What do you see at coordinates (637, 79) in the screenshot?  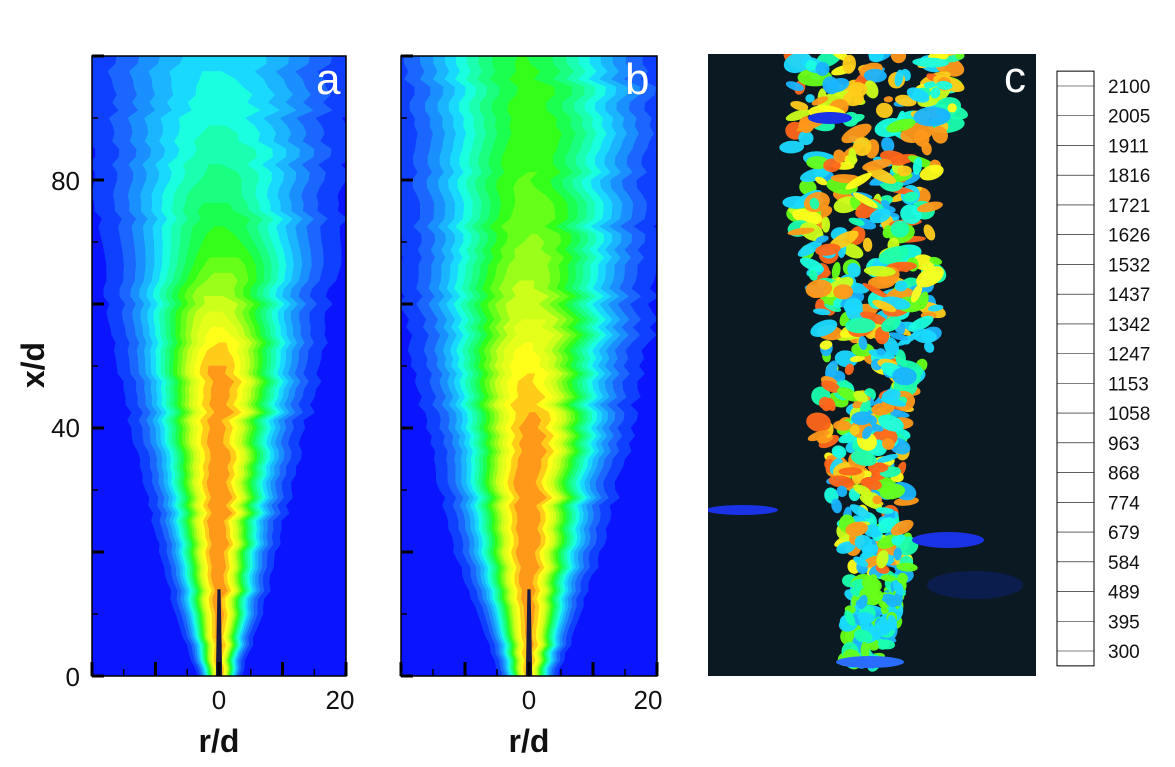 I see `panel-b-label: b` at bounding box center [637, 79].